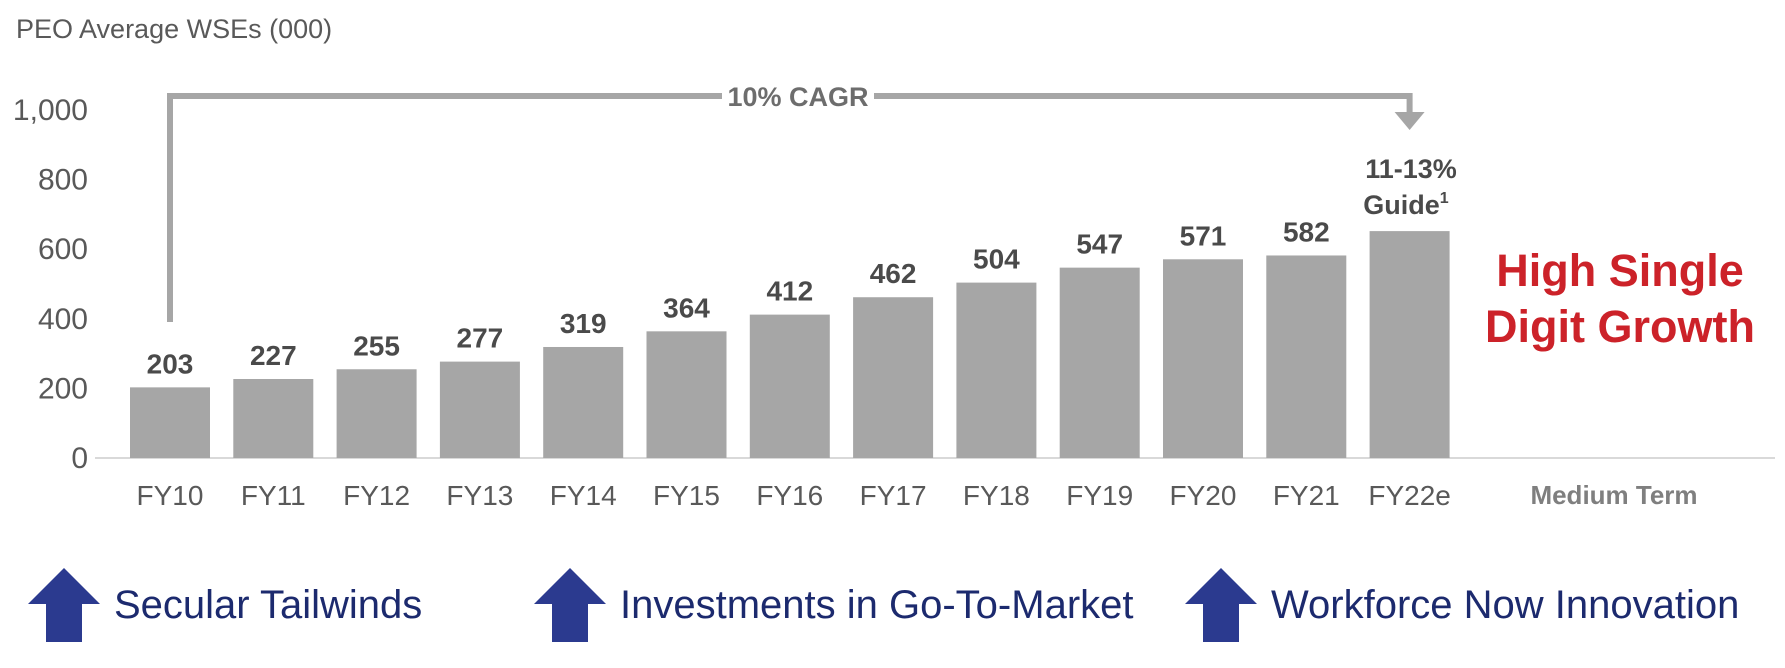 This screenshot has height=668, width=1785. What do you see at coordinates (583, 495) in the screenshot?
I see `x-tick-label-fy14: FY14` at bounding box center [583, 495].